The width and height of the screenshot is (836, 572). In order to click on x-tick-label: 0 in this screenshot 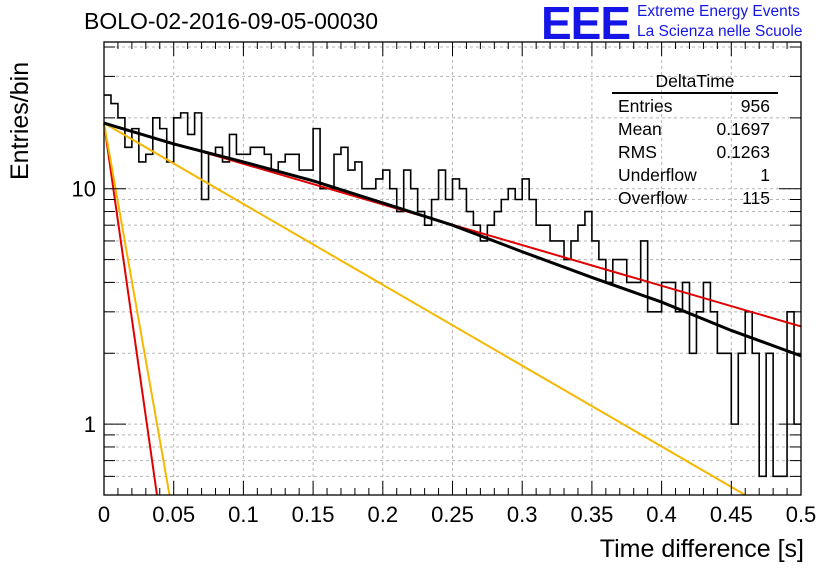, I will do `click(104, 514)`.